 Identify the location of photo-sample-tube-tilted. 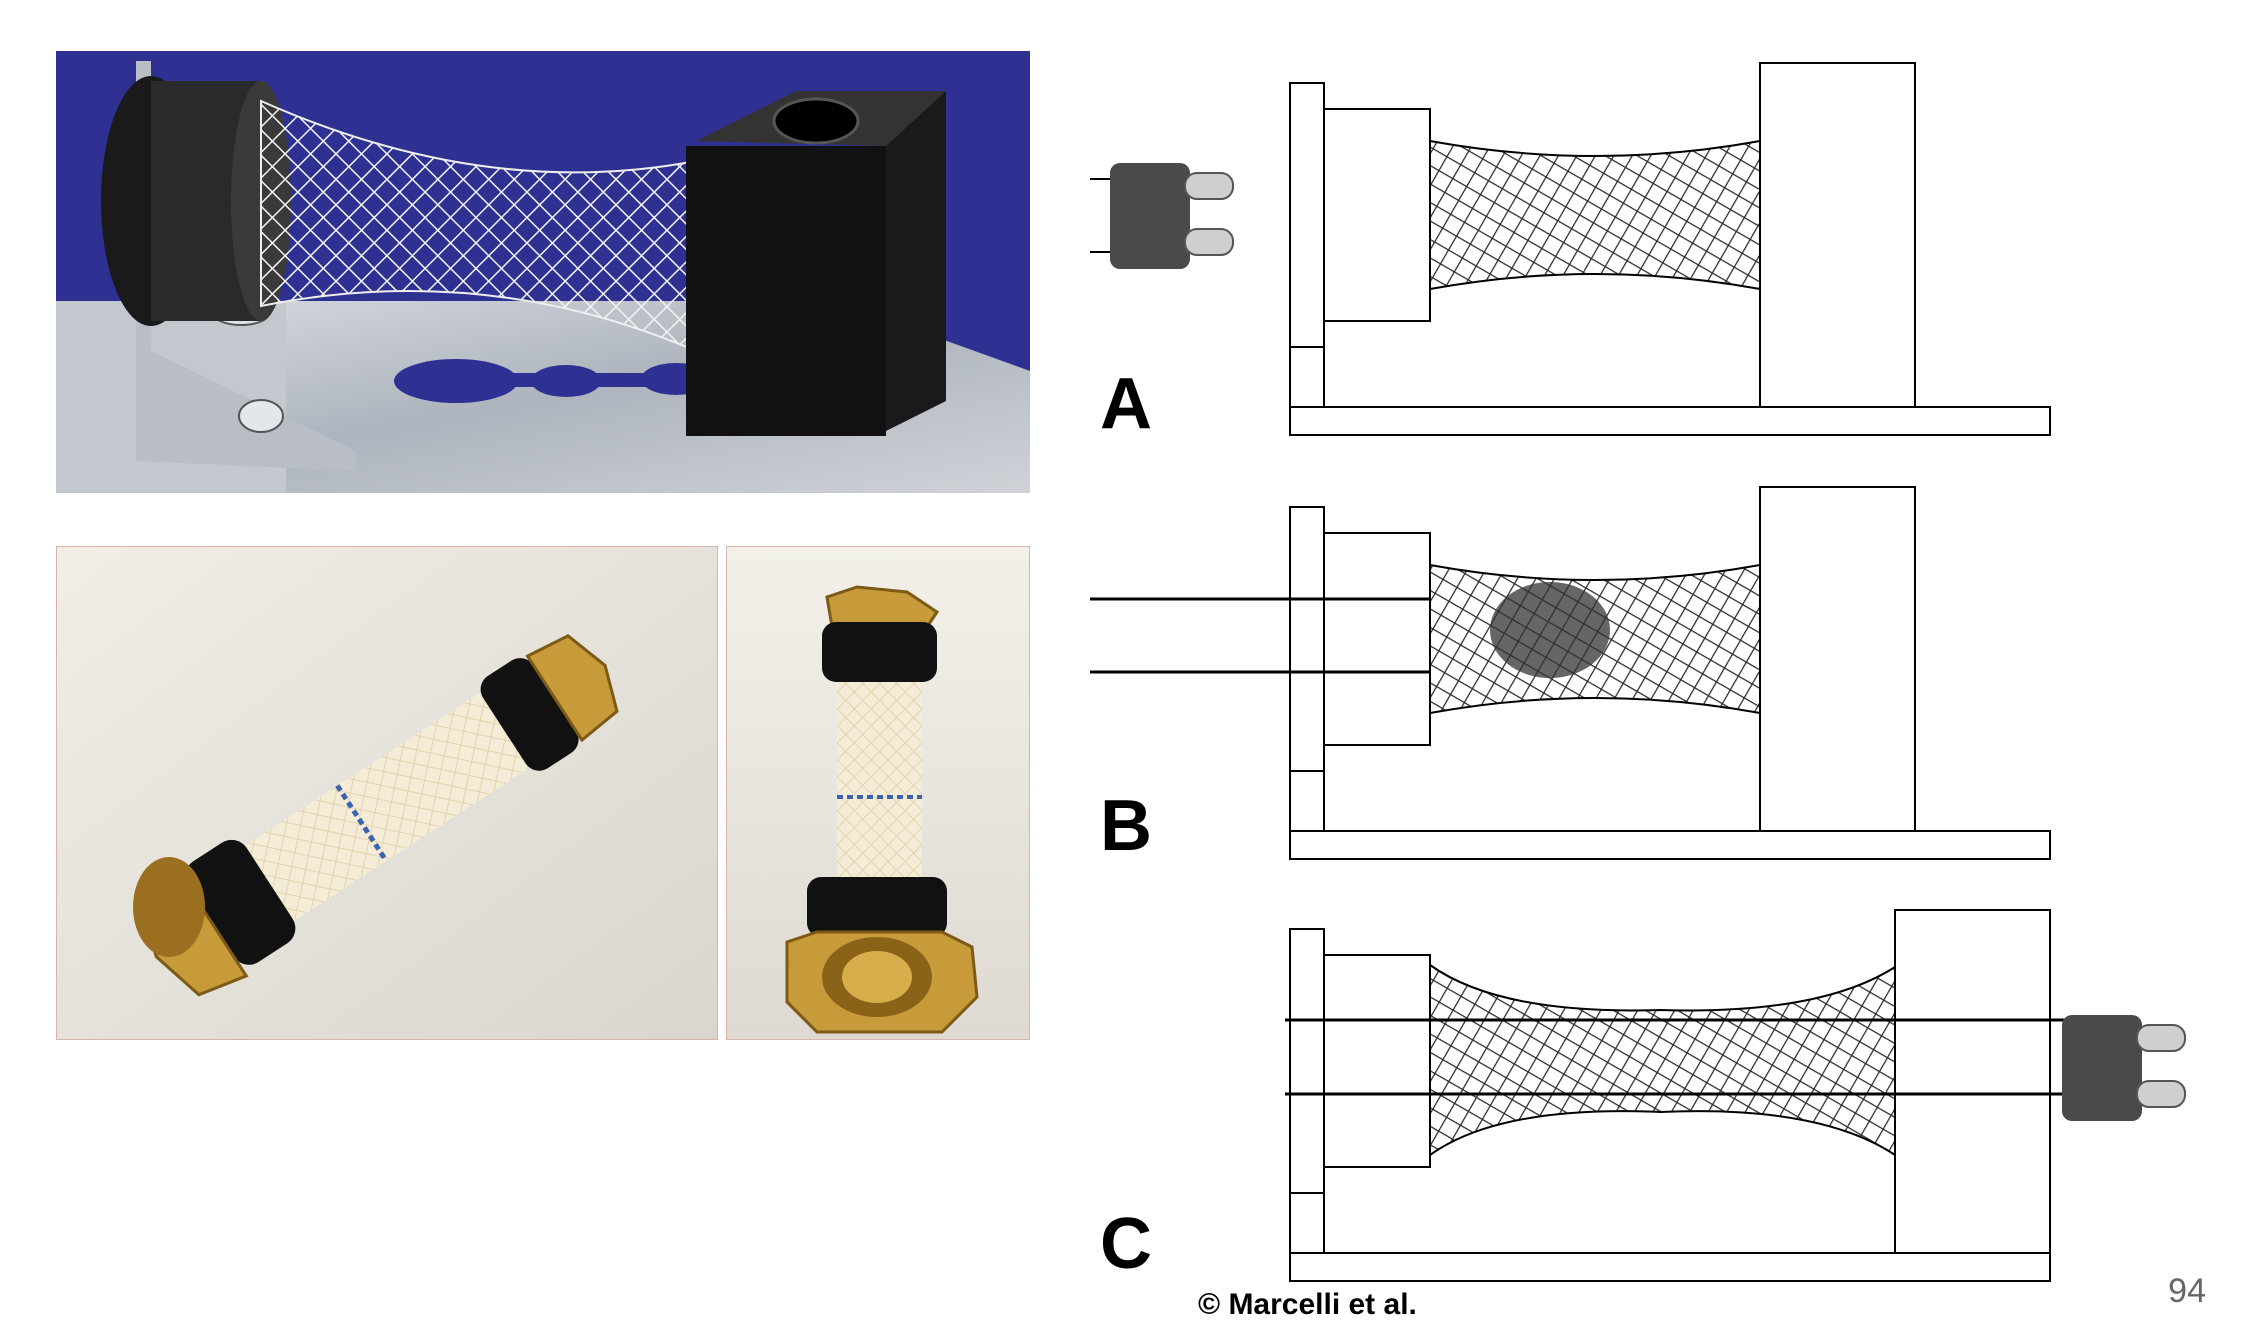
(387, 793).